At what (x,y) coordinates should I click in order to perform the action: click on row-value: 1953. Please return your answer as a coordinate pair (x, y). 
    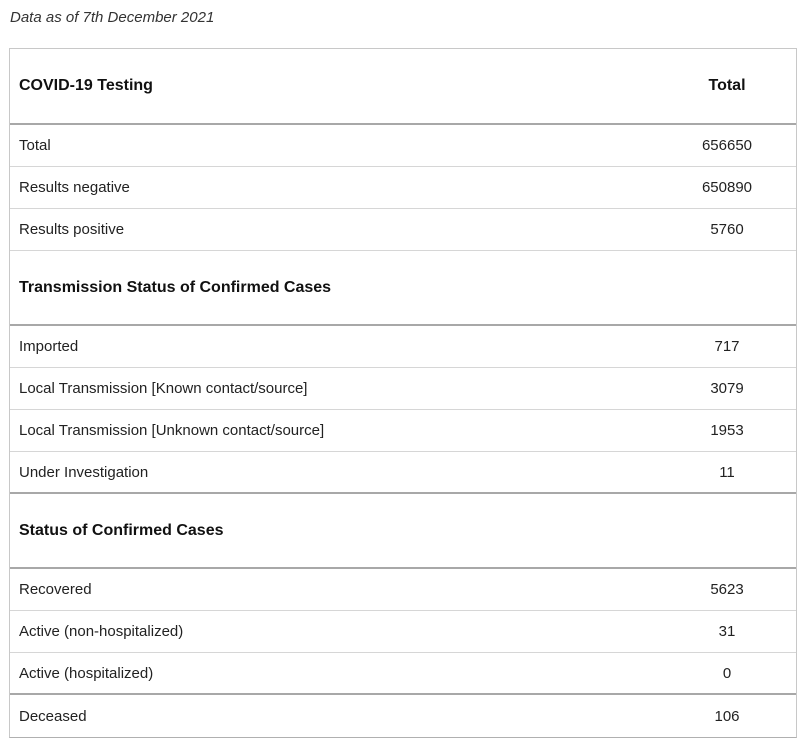
    Looking at the image, I should click on (727, 430).